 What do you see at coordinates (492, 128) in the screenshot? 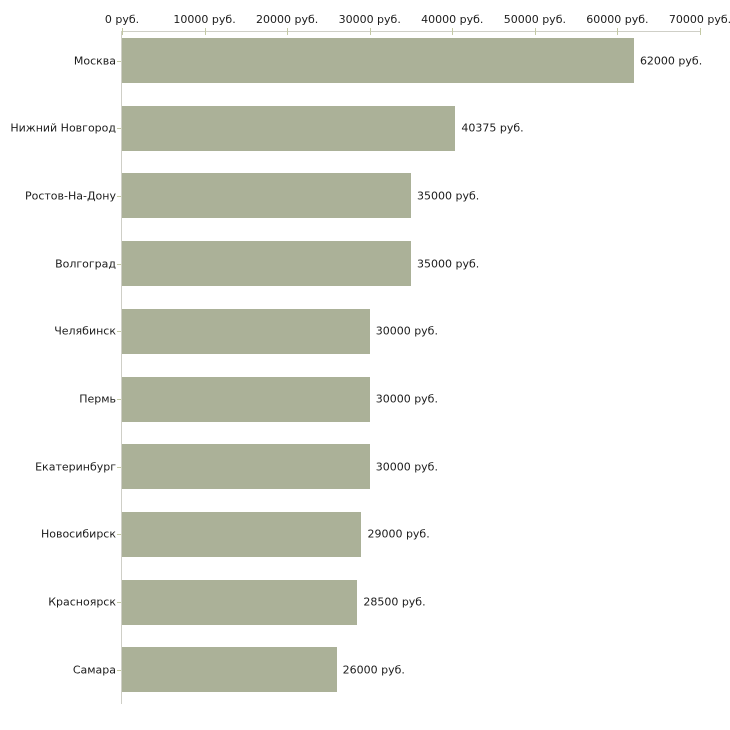
I see `value-label: 40375 руб.` at bounding box center [492, 128].